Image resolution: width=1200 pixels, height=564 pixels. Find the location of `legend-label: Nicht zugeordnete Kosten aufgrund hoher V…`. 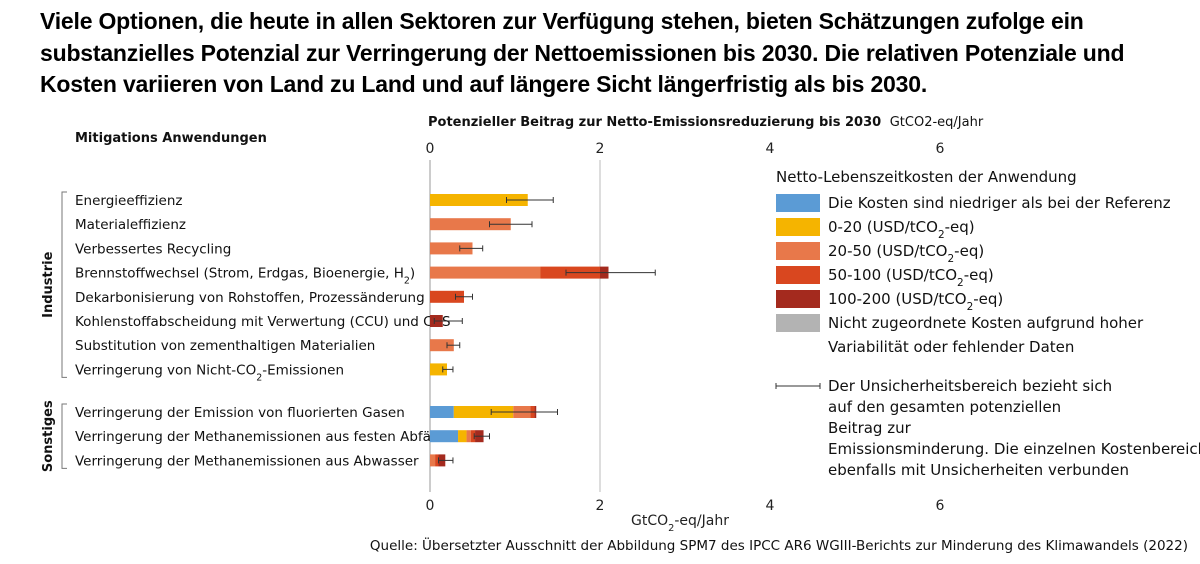

legend-label: Nicht zugeordnete Kosten aufgrund hoher V… is located at coordinates (986, 335).